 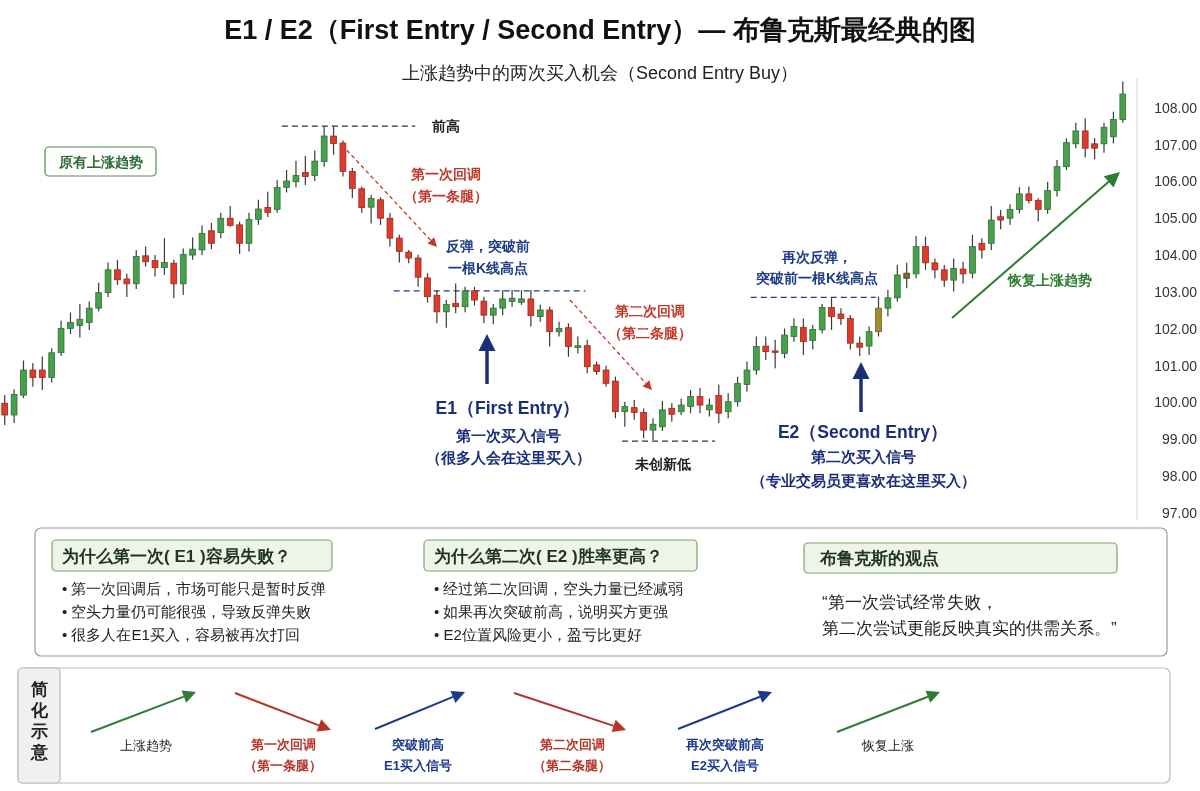 What do you see at coordinates (1176, 181) in the screenshot?
I see `y-tick-label: 106.00` at bounding box center [1176, 181].